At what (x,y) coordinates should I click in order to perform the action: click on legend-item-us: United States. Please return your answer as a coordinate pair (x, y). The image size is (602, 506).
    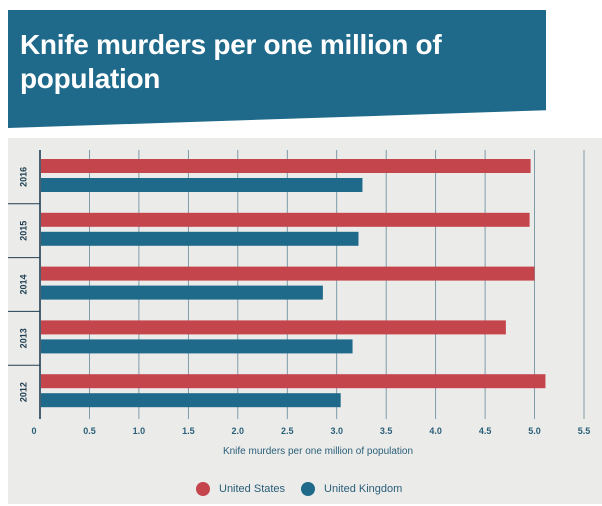
    Looking at the image, I should click on (240, 489).